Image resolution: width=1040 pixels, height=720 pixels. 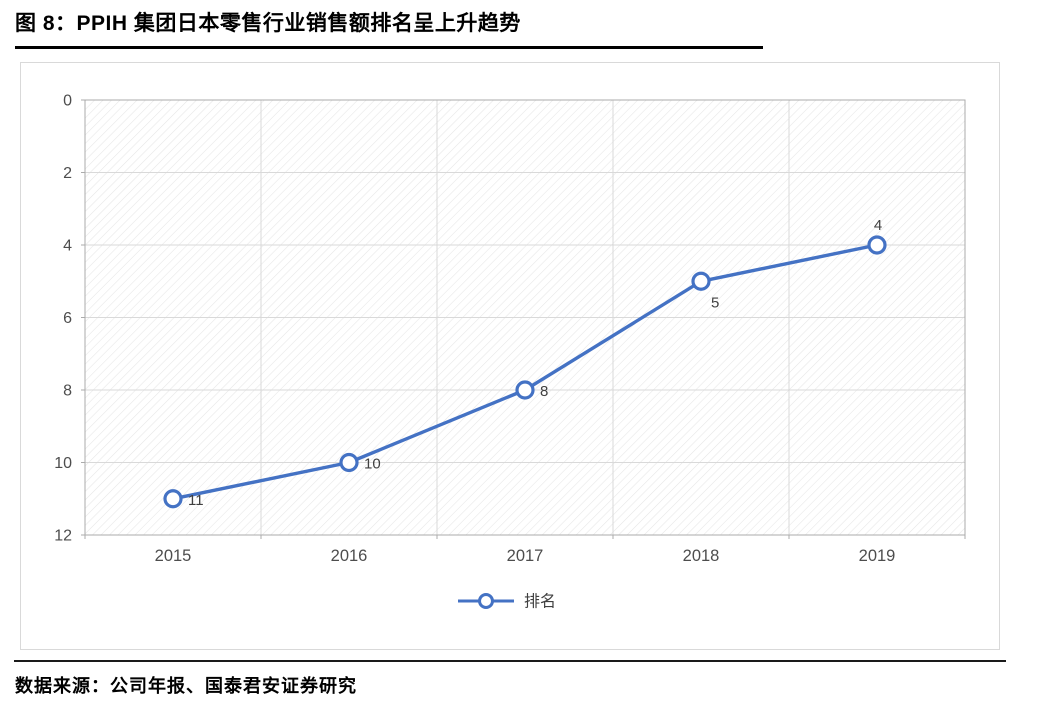 I want to click on data-label: 10, so click(x=372, y=464).